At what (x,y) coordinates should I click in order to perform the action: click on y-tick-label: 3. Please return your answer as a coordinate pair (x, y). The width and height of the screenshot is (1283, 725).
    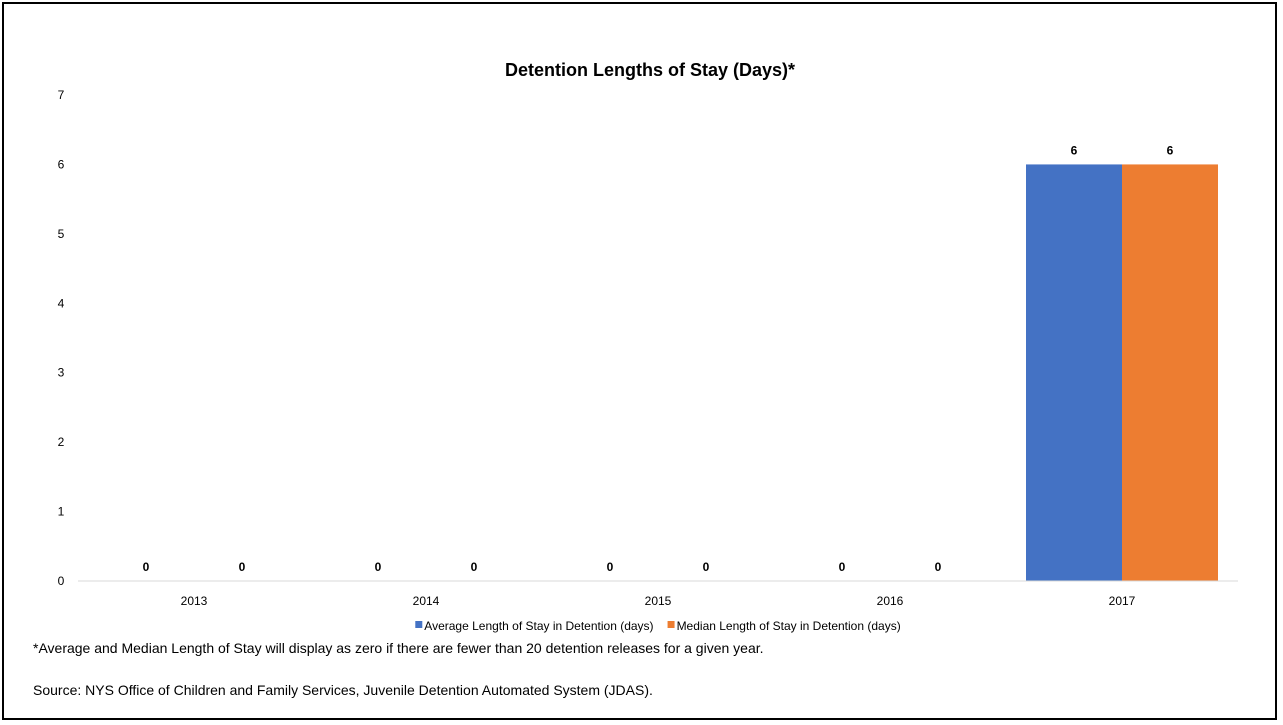
    Looking at the image, I should click on (61, 373).